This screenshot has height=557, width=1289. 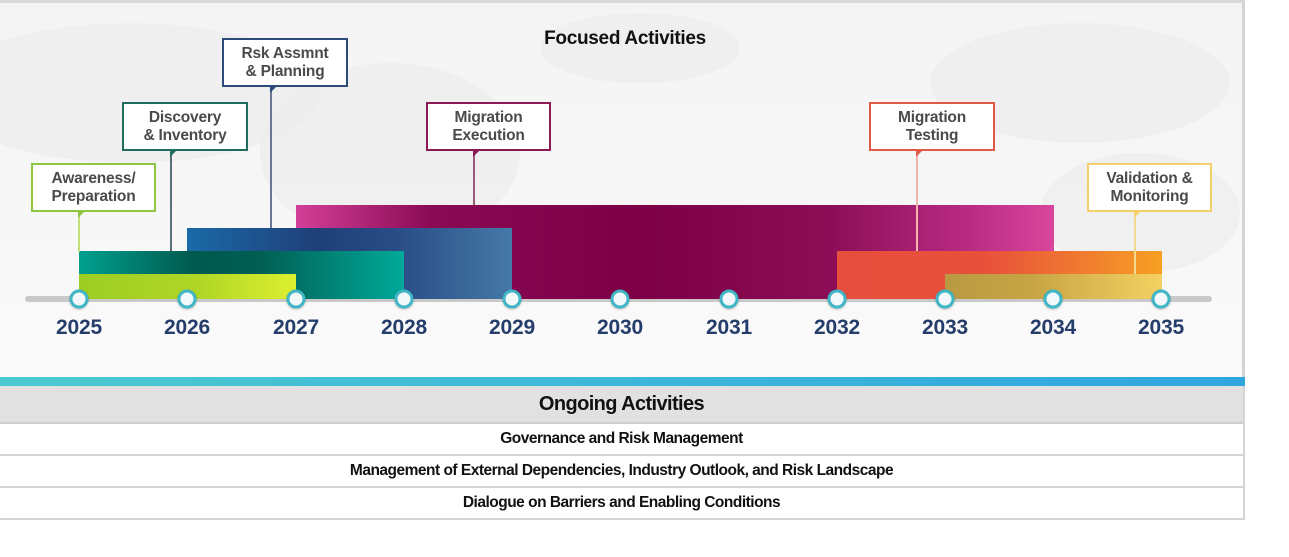 I want to click on tip-risk, so click(x=273, y=90).